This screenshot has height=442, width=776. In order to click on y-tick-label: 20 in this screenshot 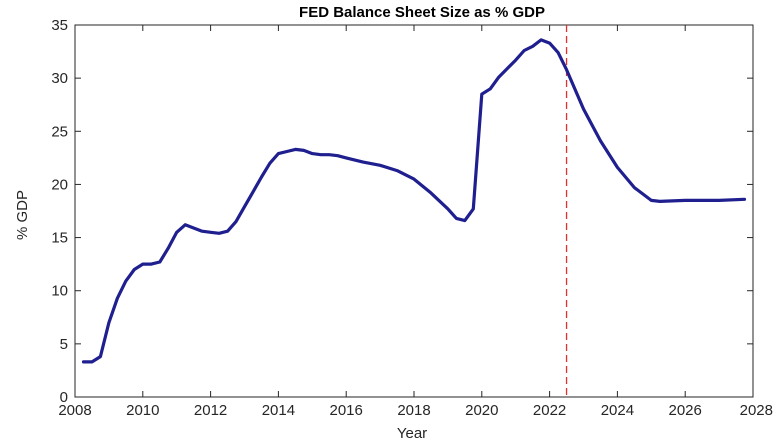, I will do `click(59, 184)`.